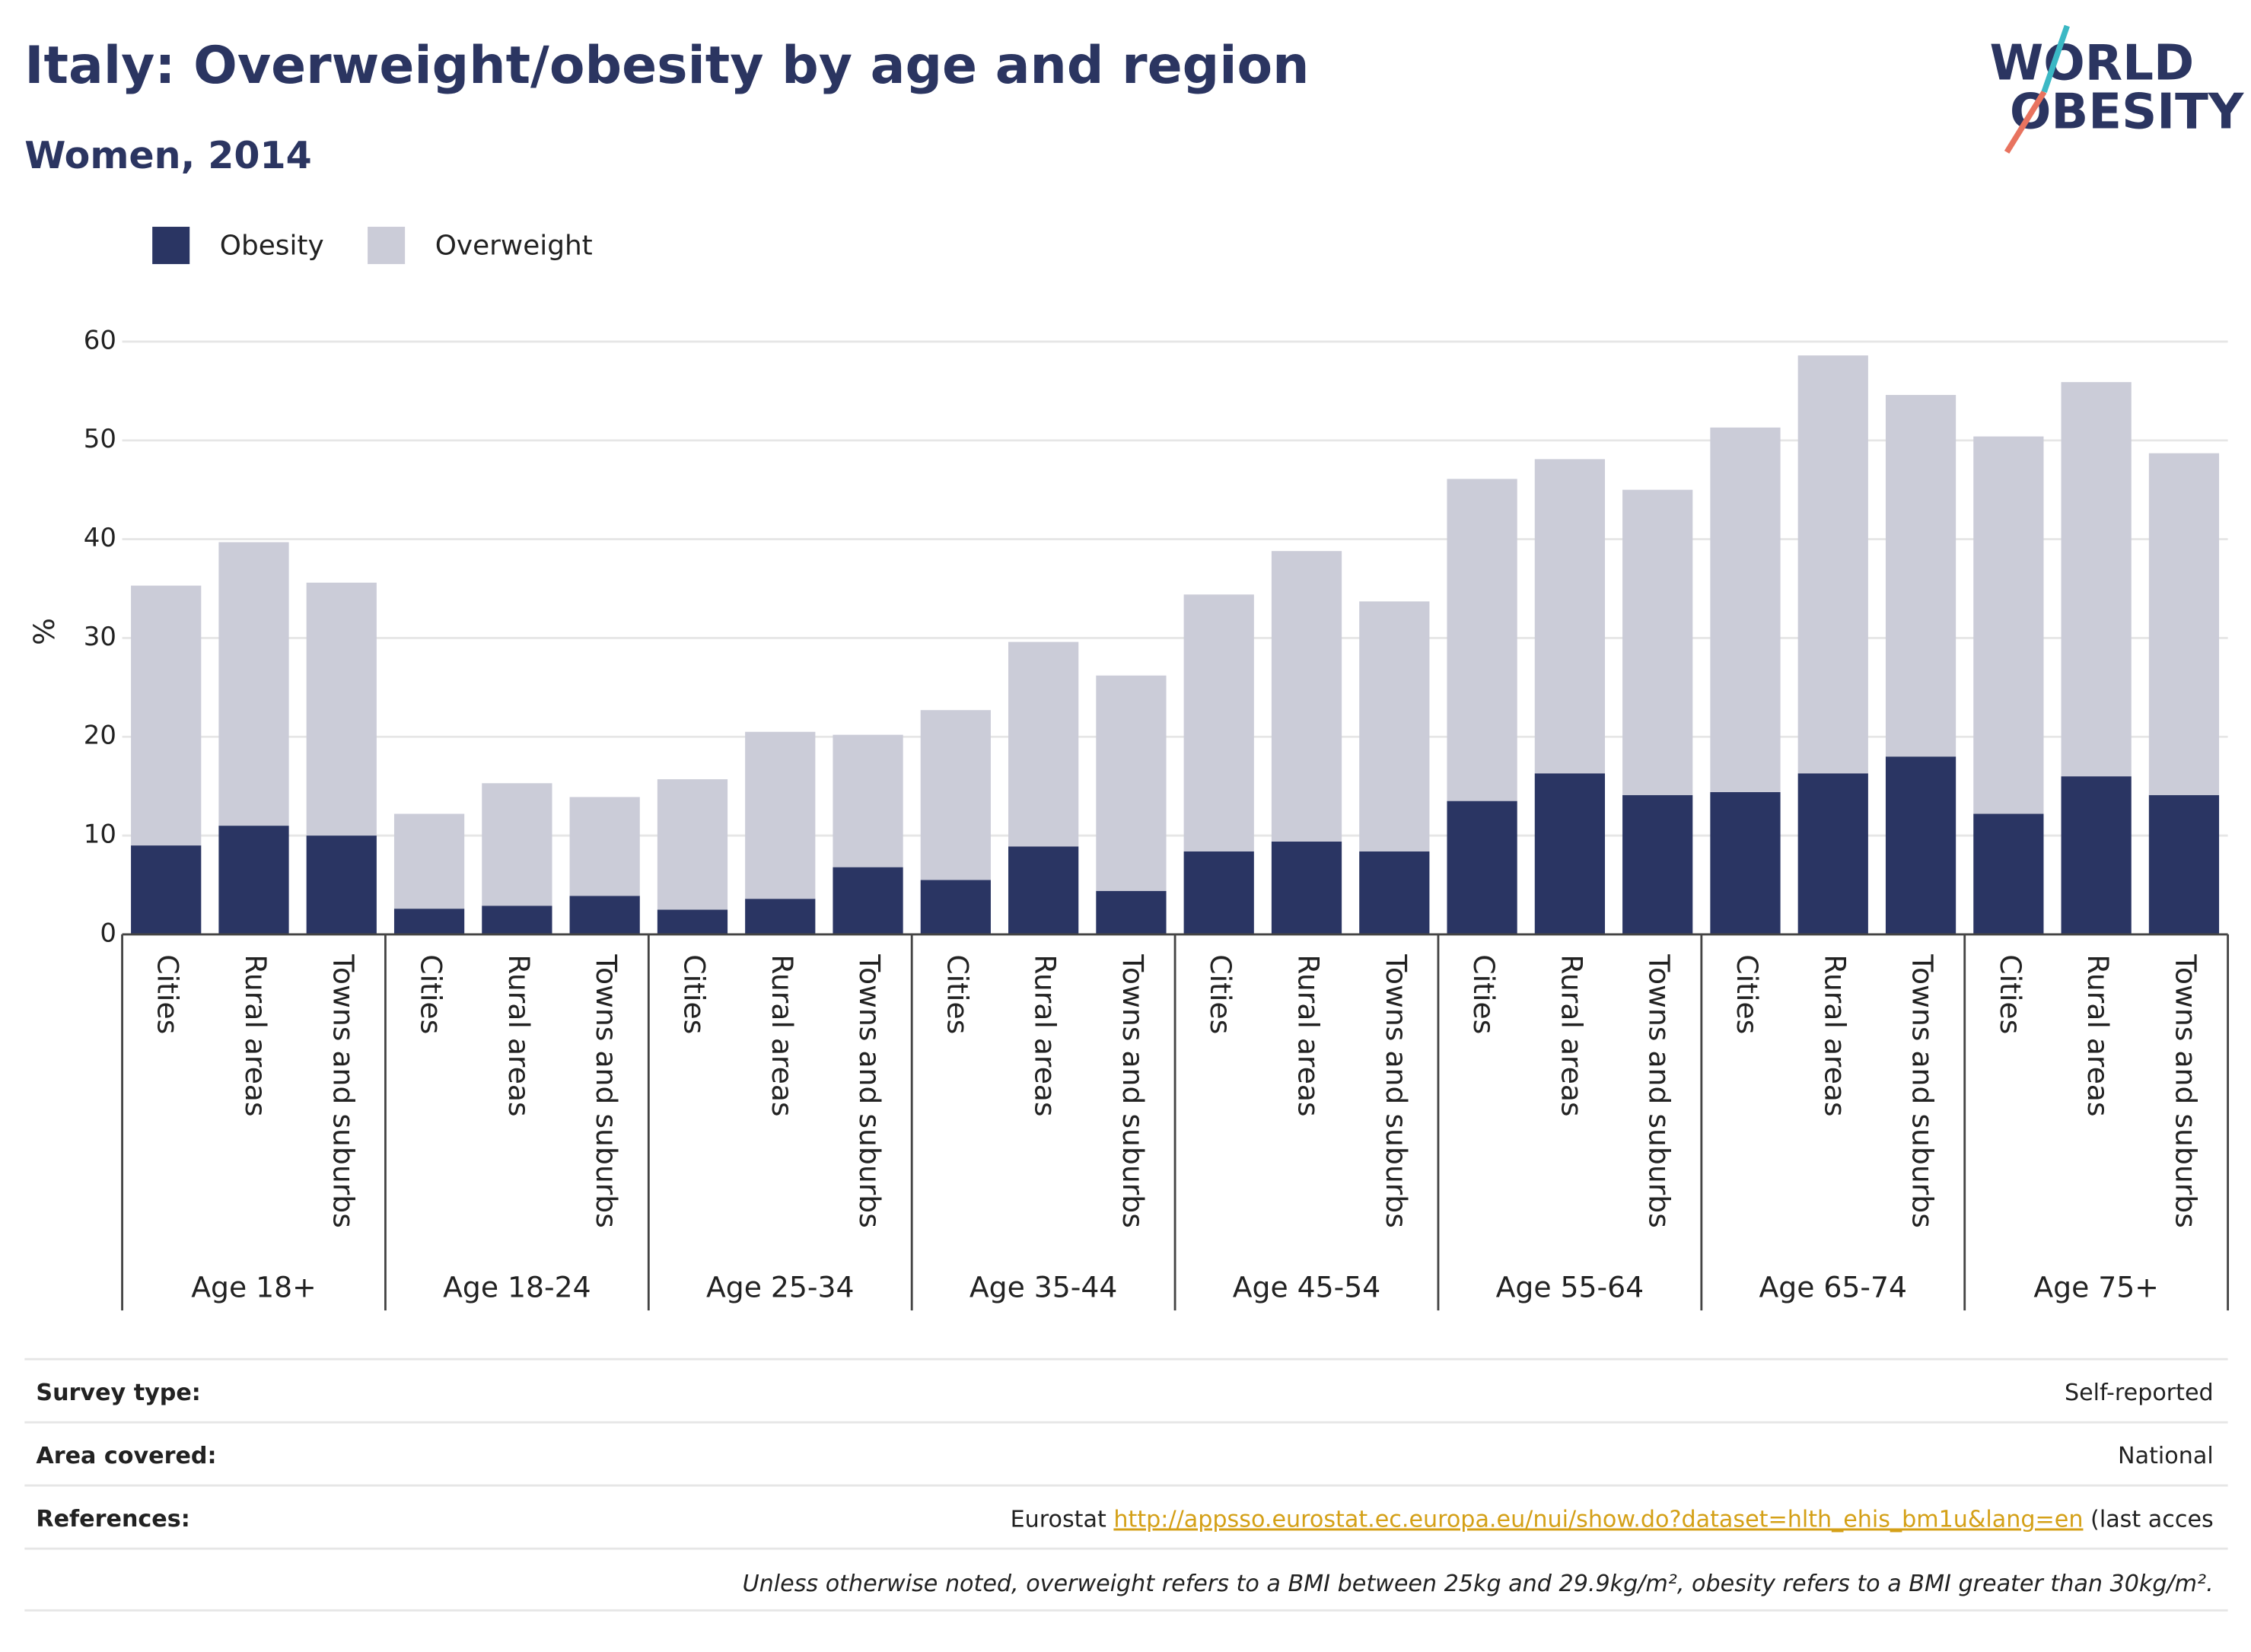 This screenshot has height=1652, width=2251. What do you see at coordinates (1833, 1286) in the screenshot?
I see `group-label: Age 65-74` at bounding box center [1833, 1286].